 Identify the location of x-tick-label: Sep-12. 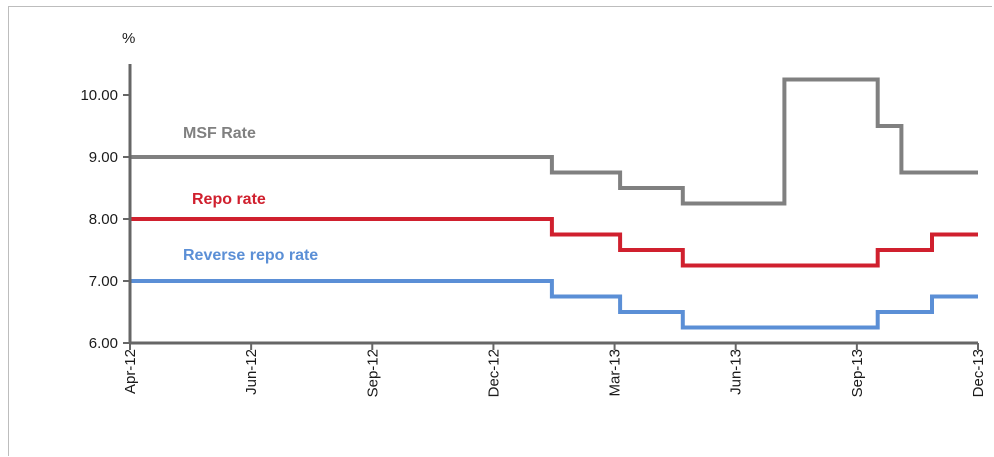
(372, 373).